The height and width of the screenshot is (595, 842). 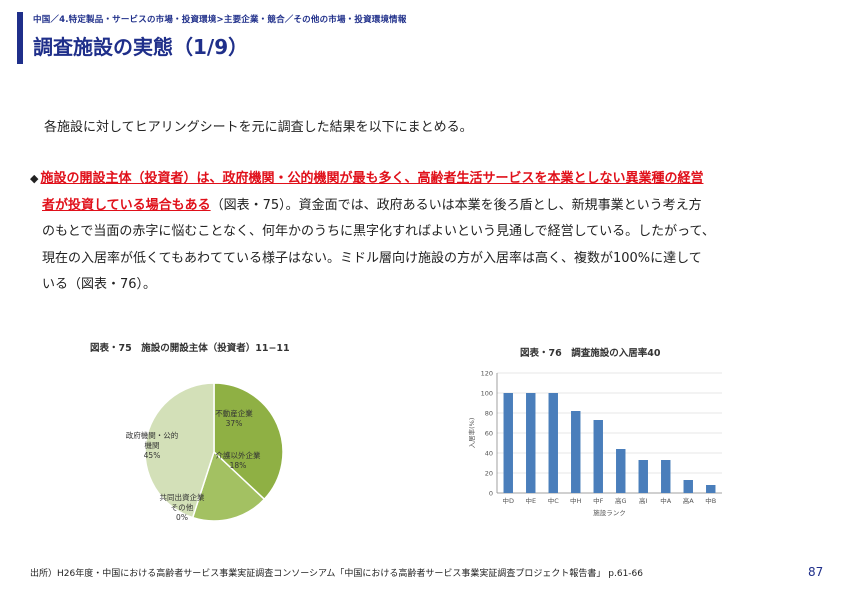 I want to click on y-axis-label: 入居率(%), so click(x=471, y=433).